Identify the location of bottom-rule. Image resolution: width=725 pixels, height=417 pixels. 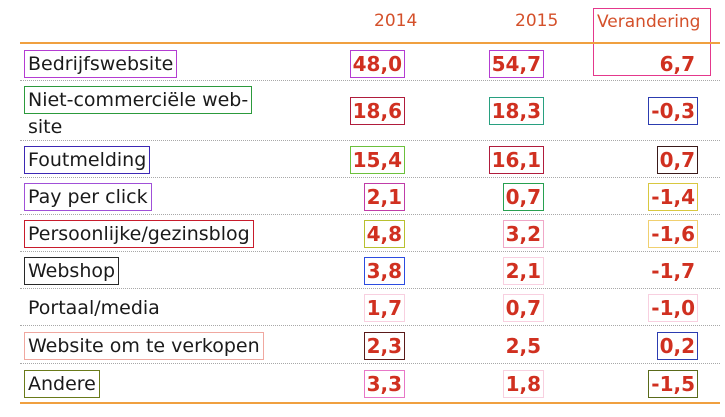
(370, 403).